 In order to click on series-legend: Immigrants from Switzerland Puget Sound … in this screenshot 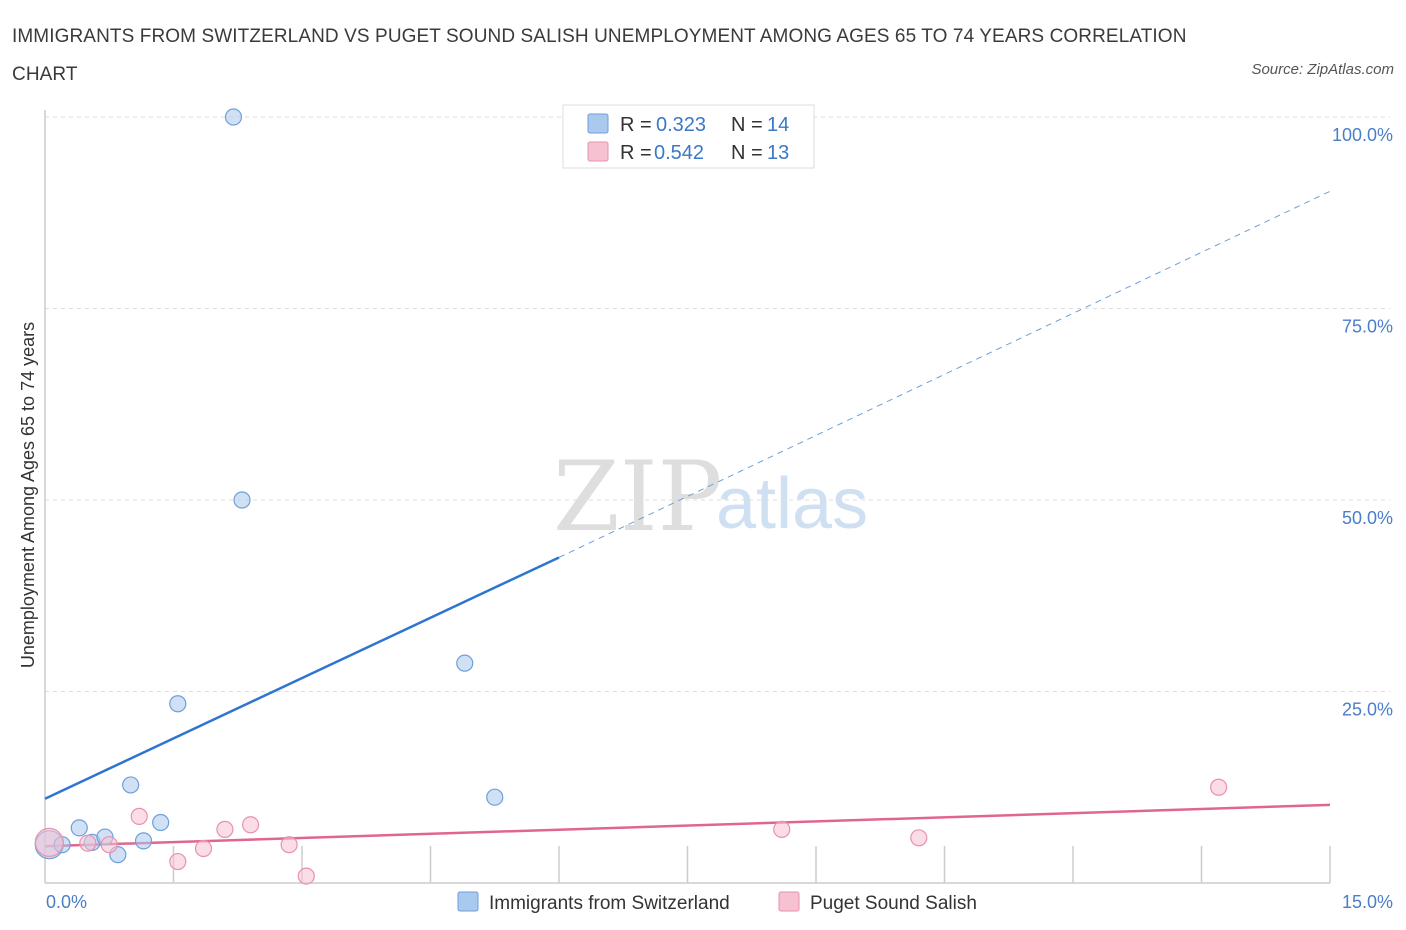, I will do `click(717, 902)`.